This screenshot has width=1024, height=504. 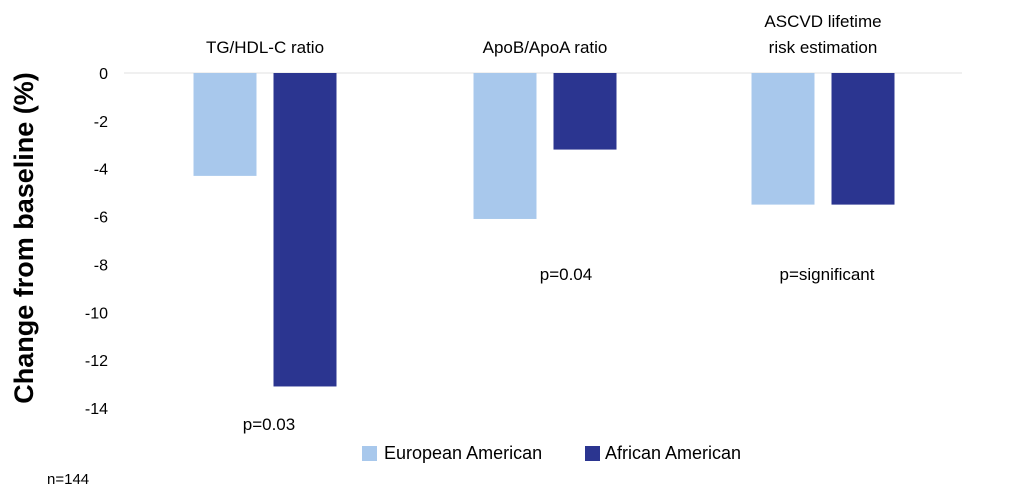 I want to click on category-label: risk estimation, so click(x=823, y=47).